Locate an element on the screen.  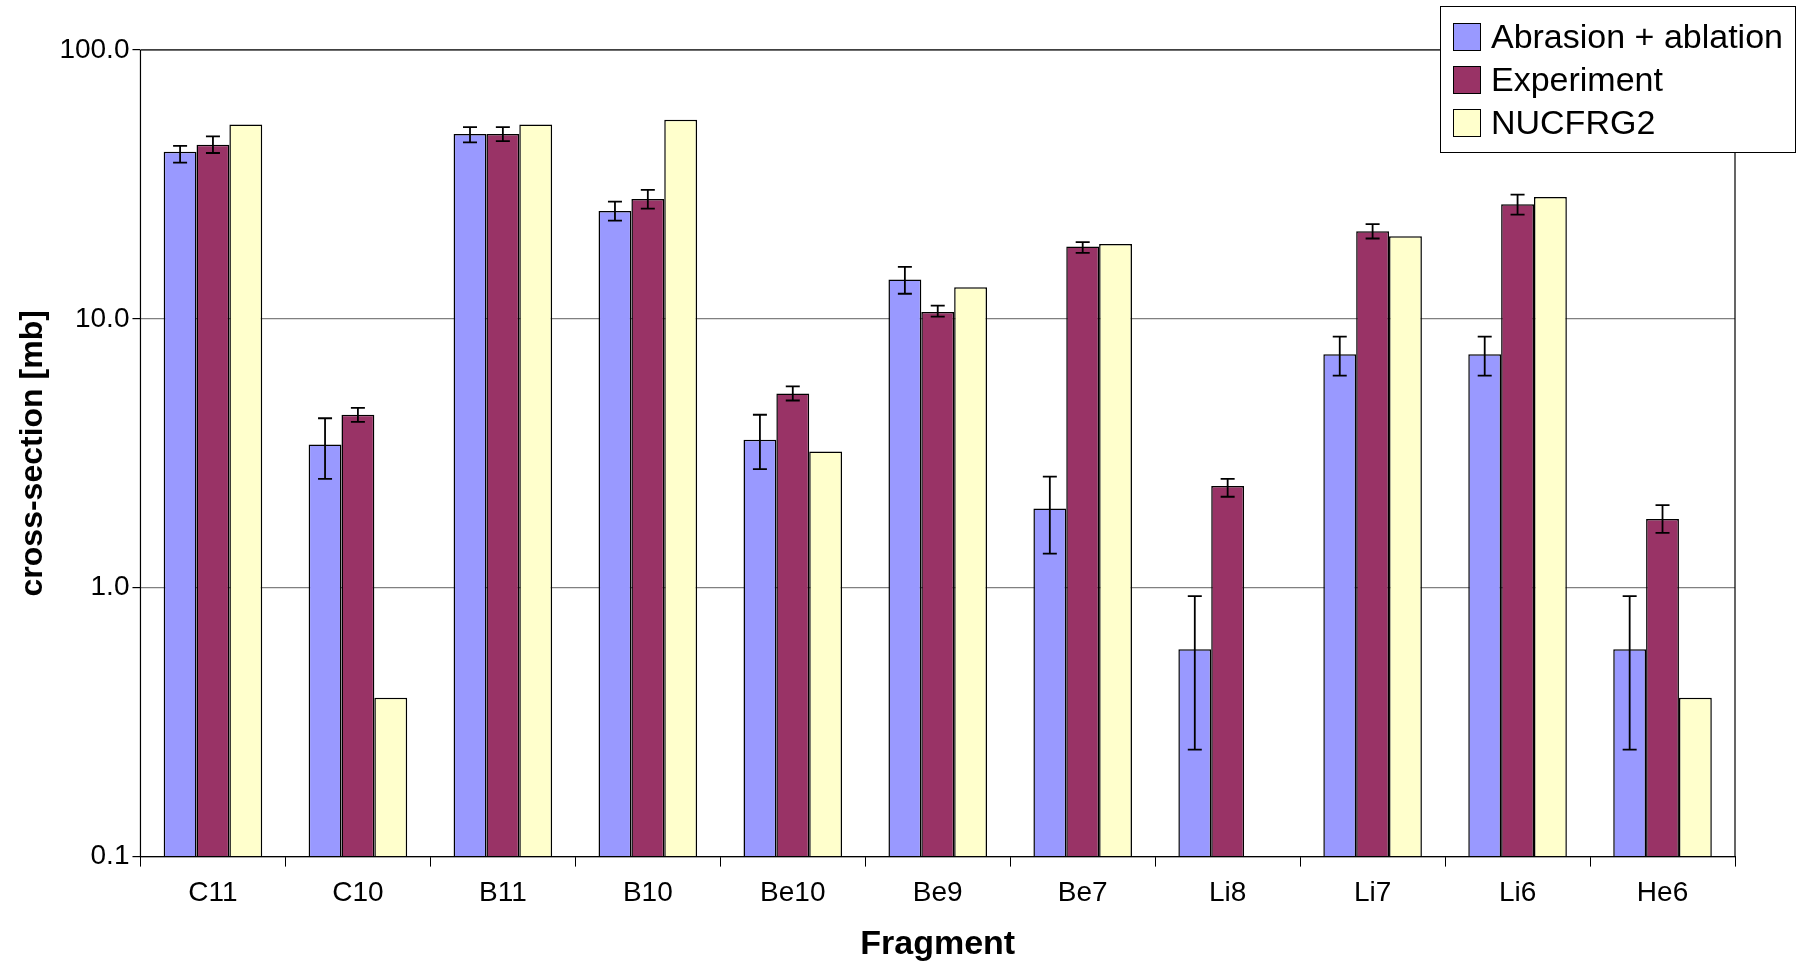
x-tick-label: Li8 is located at coordinates (1227, 892).